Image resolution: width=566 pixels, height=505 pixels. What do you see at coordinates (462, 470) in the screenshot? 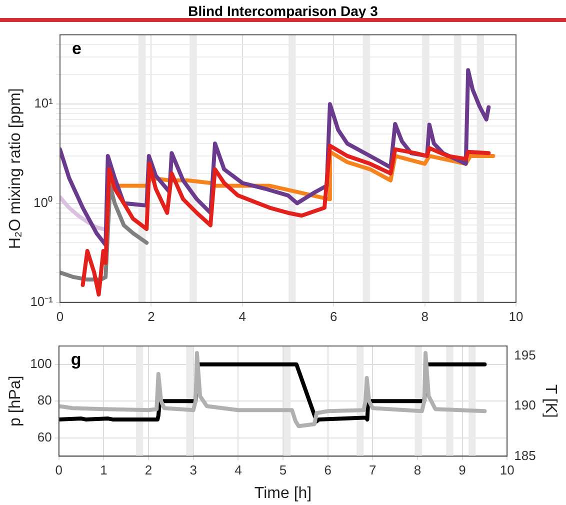
I see `x-tick-label: 9` at bounding box center [462, 470].